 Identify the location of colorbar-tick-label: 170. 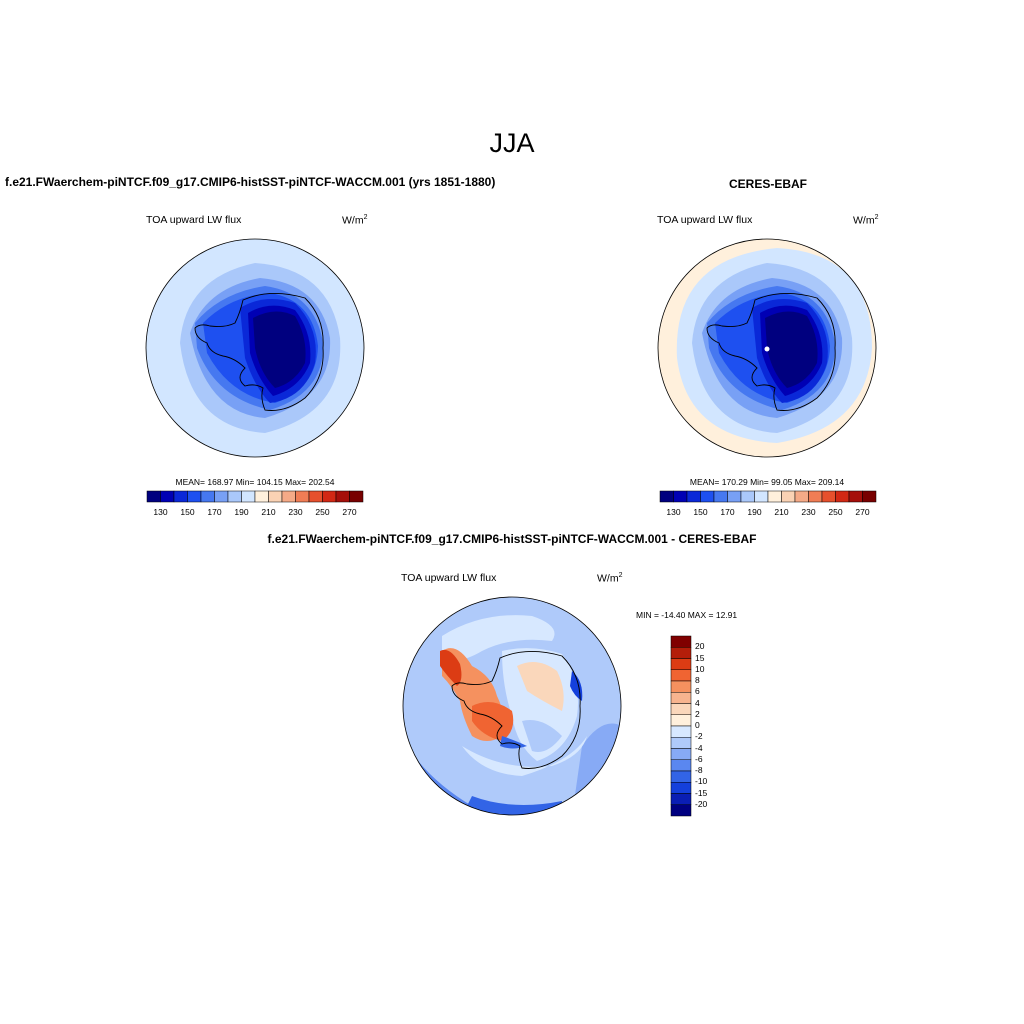
(727, 512).